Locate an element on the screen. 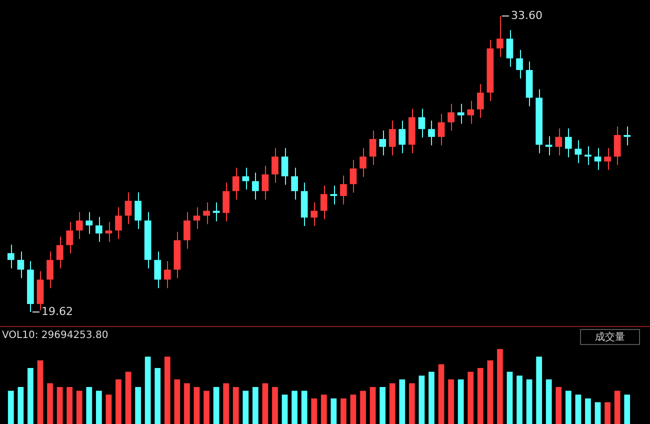 The height and width of the screenshot is (424, 650). text: 成交量 is located at coordinates (610, 337).